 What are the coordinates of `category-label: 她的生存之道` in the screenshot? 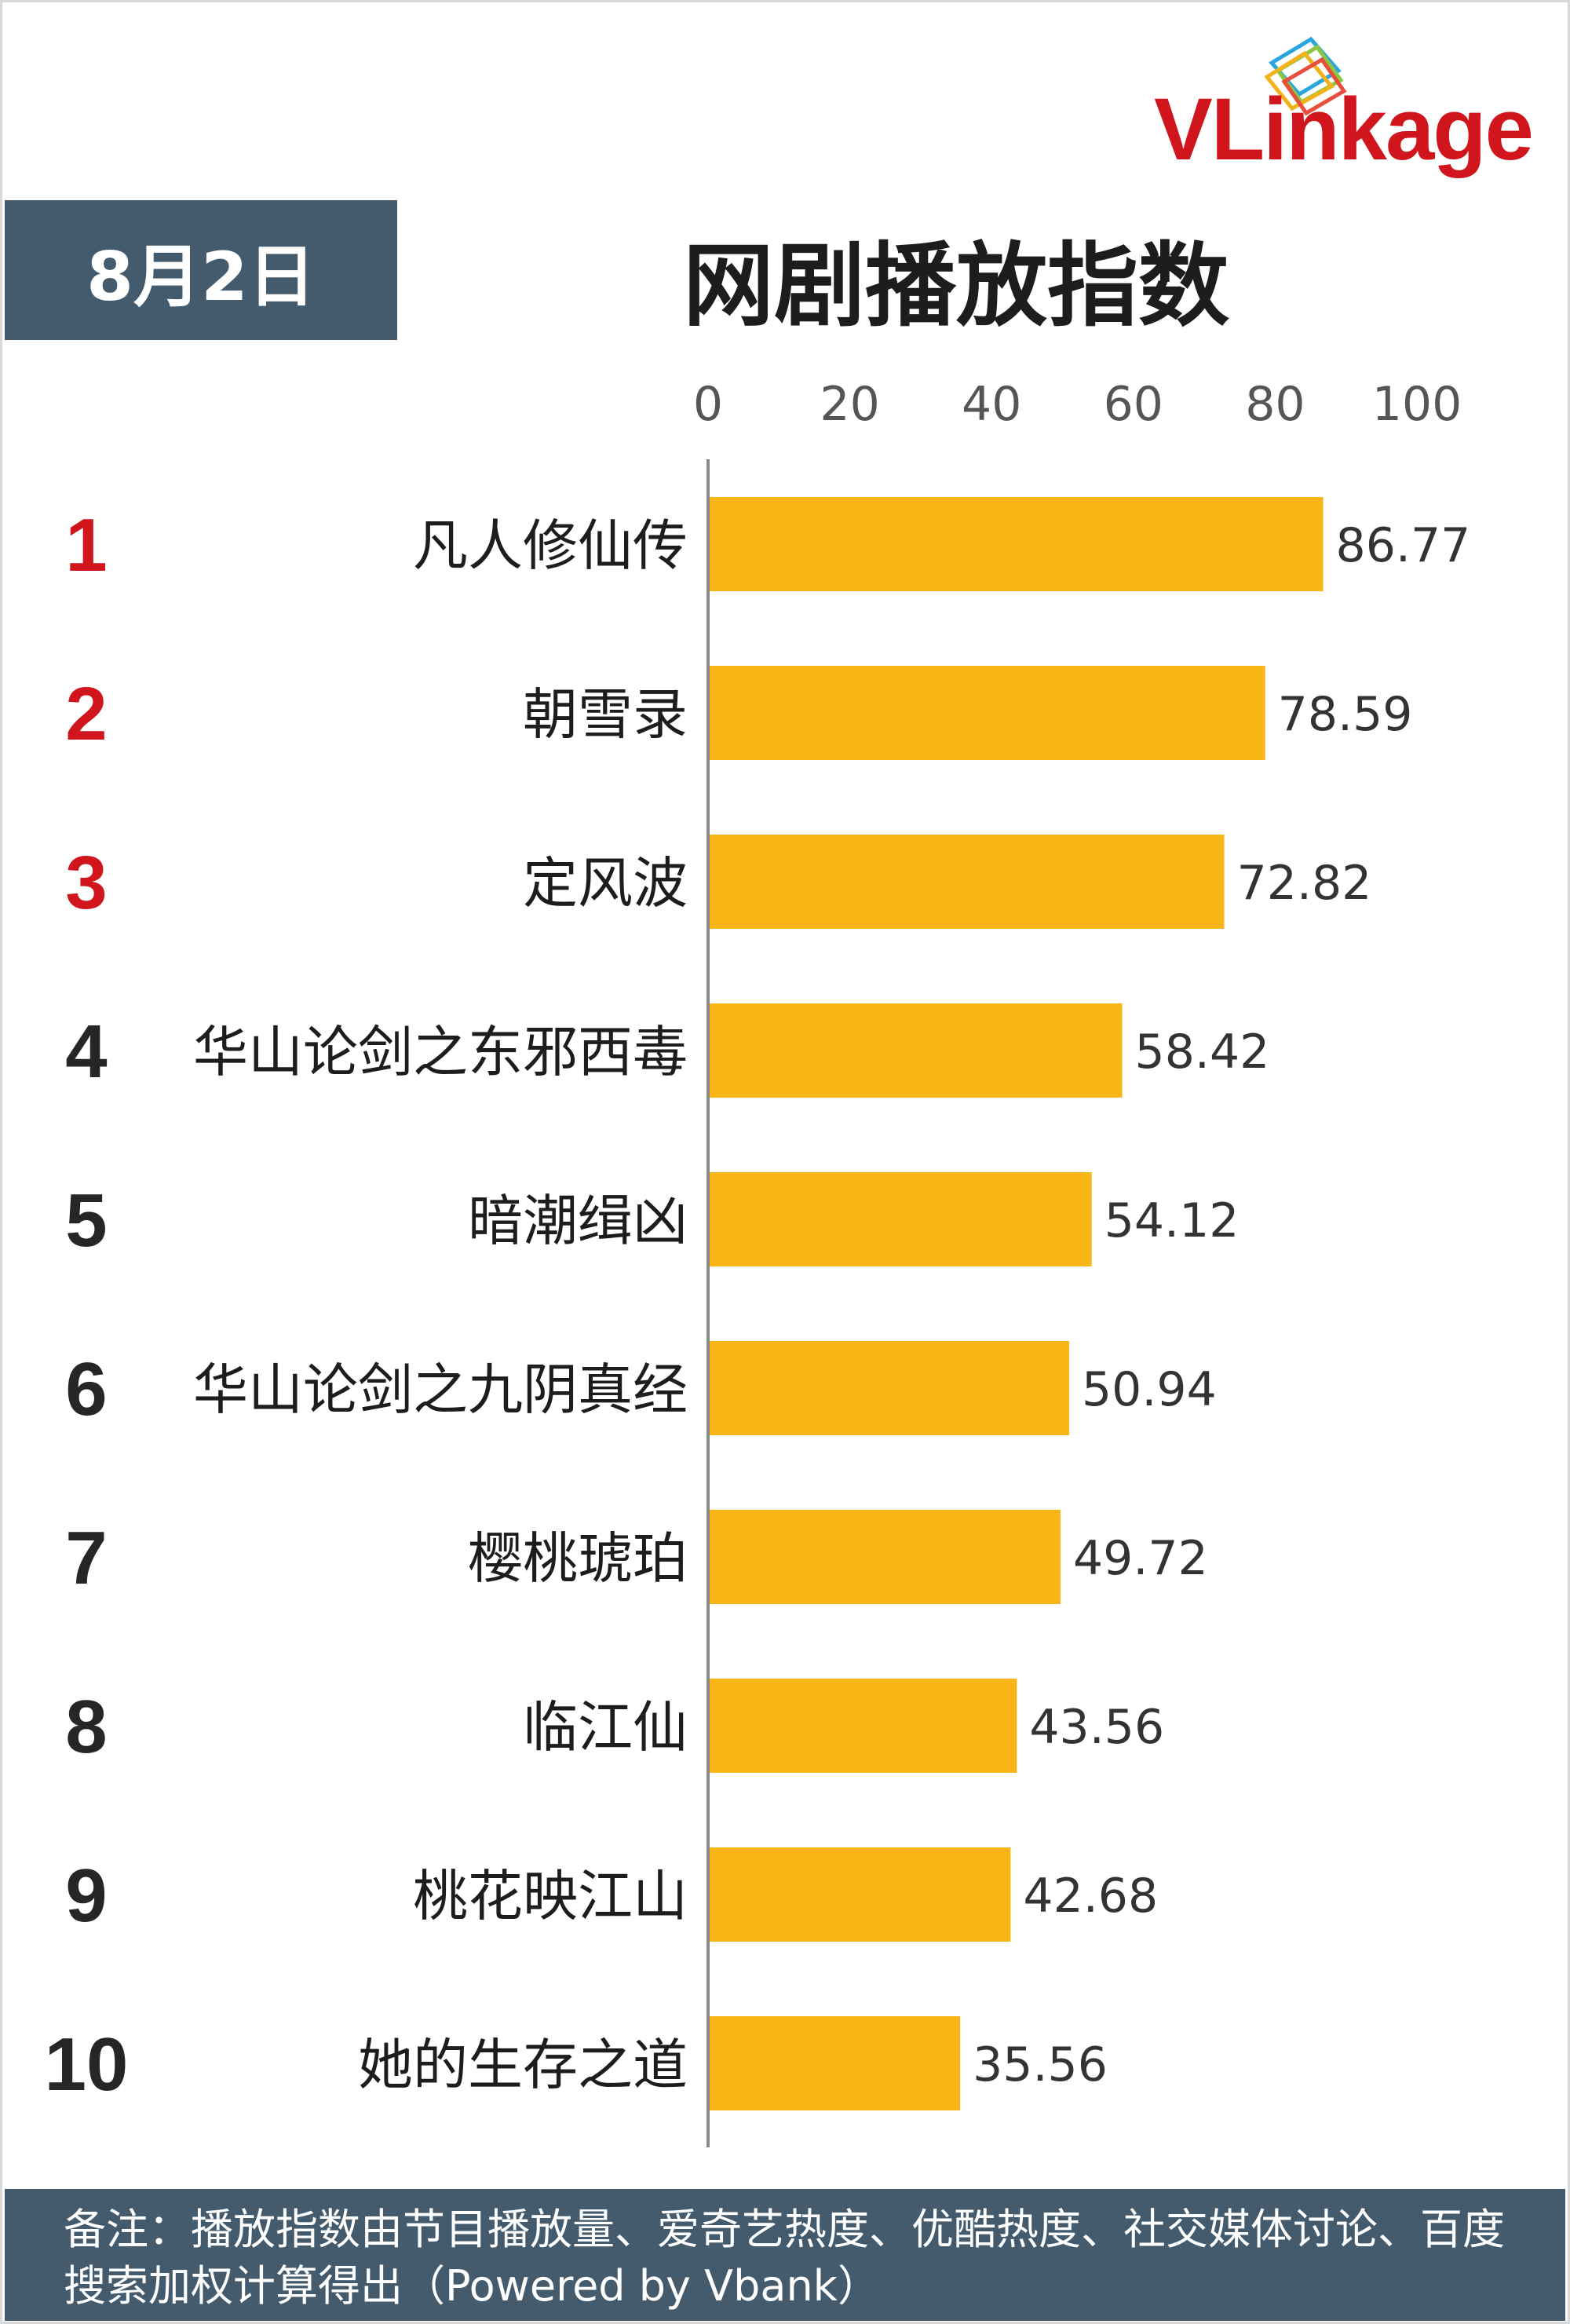 It's located at (523, 2065).